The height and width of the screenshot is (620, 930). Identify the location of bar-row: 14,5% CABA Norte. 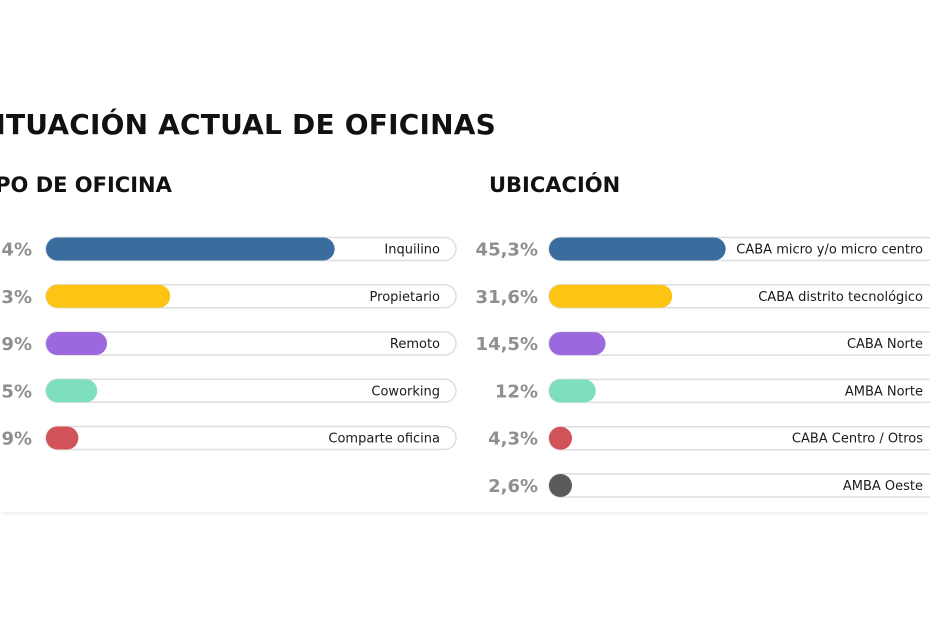
(703, 343).